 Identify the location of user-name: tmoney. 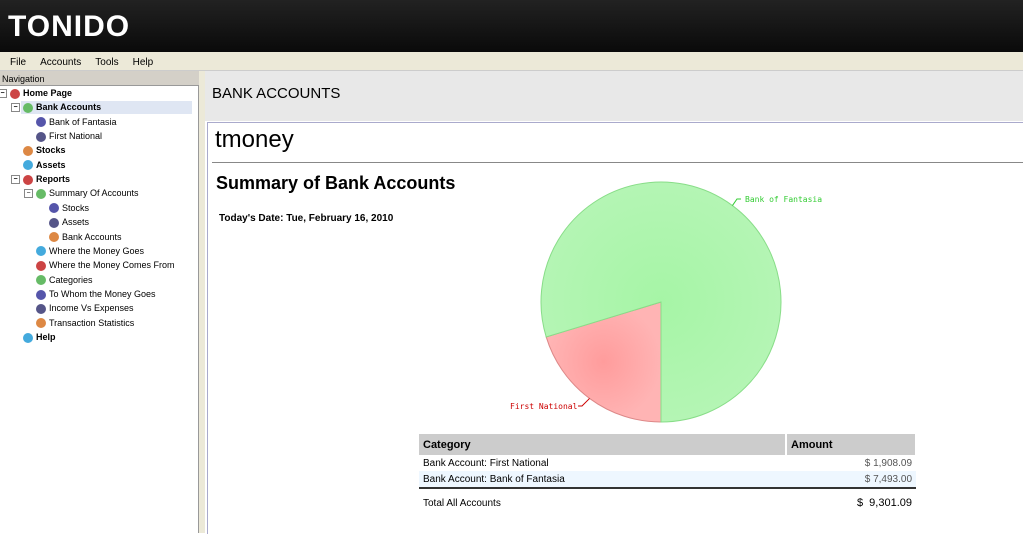
(254, 139).